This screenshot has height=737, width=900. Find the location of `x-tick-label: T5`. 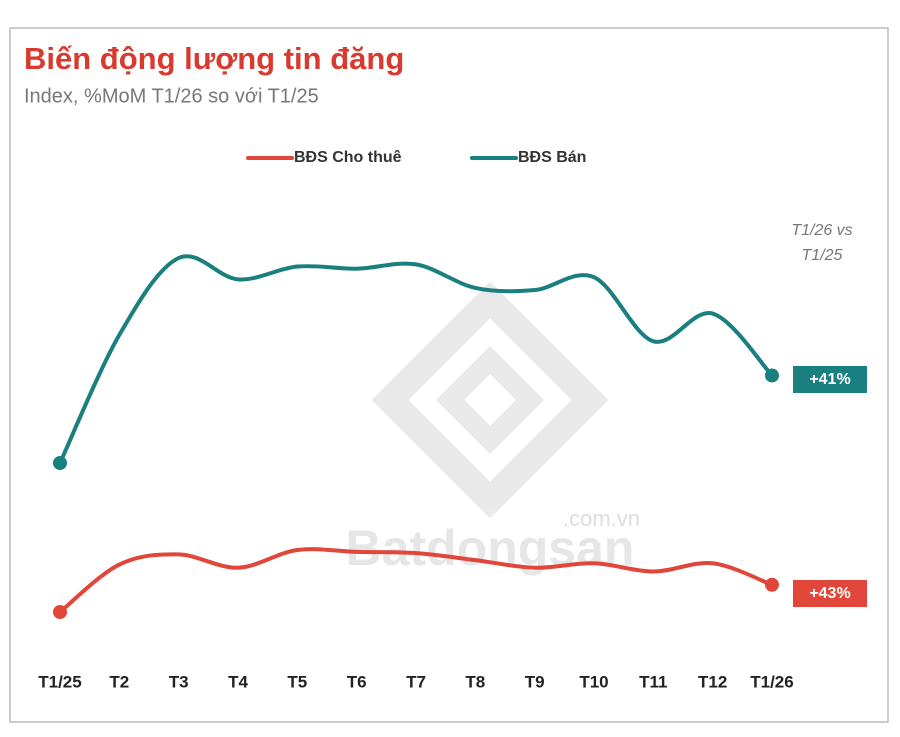

x-tick-label: T5 is located at coordinates (297, 681).